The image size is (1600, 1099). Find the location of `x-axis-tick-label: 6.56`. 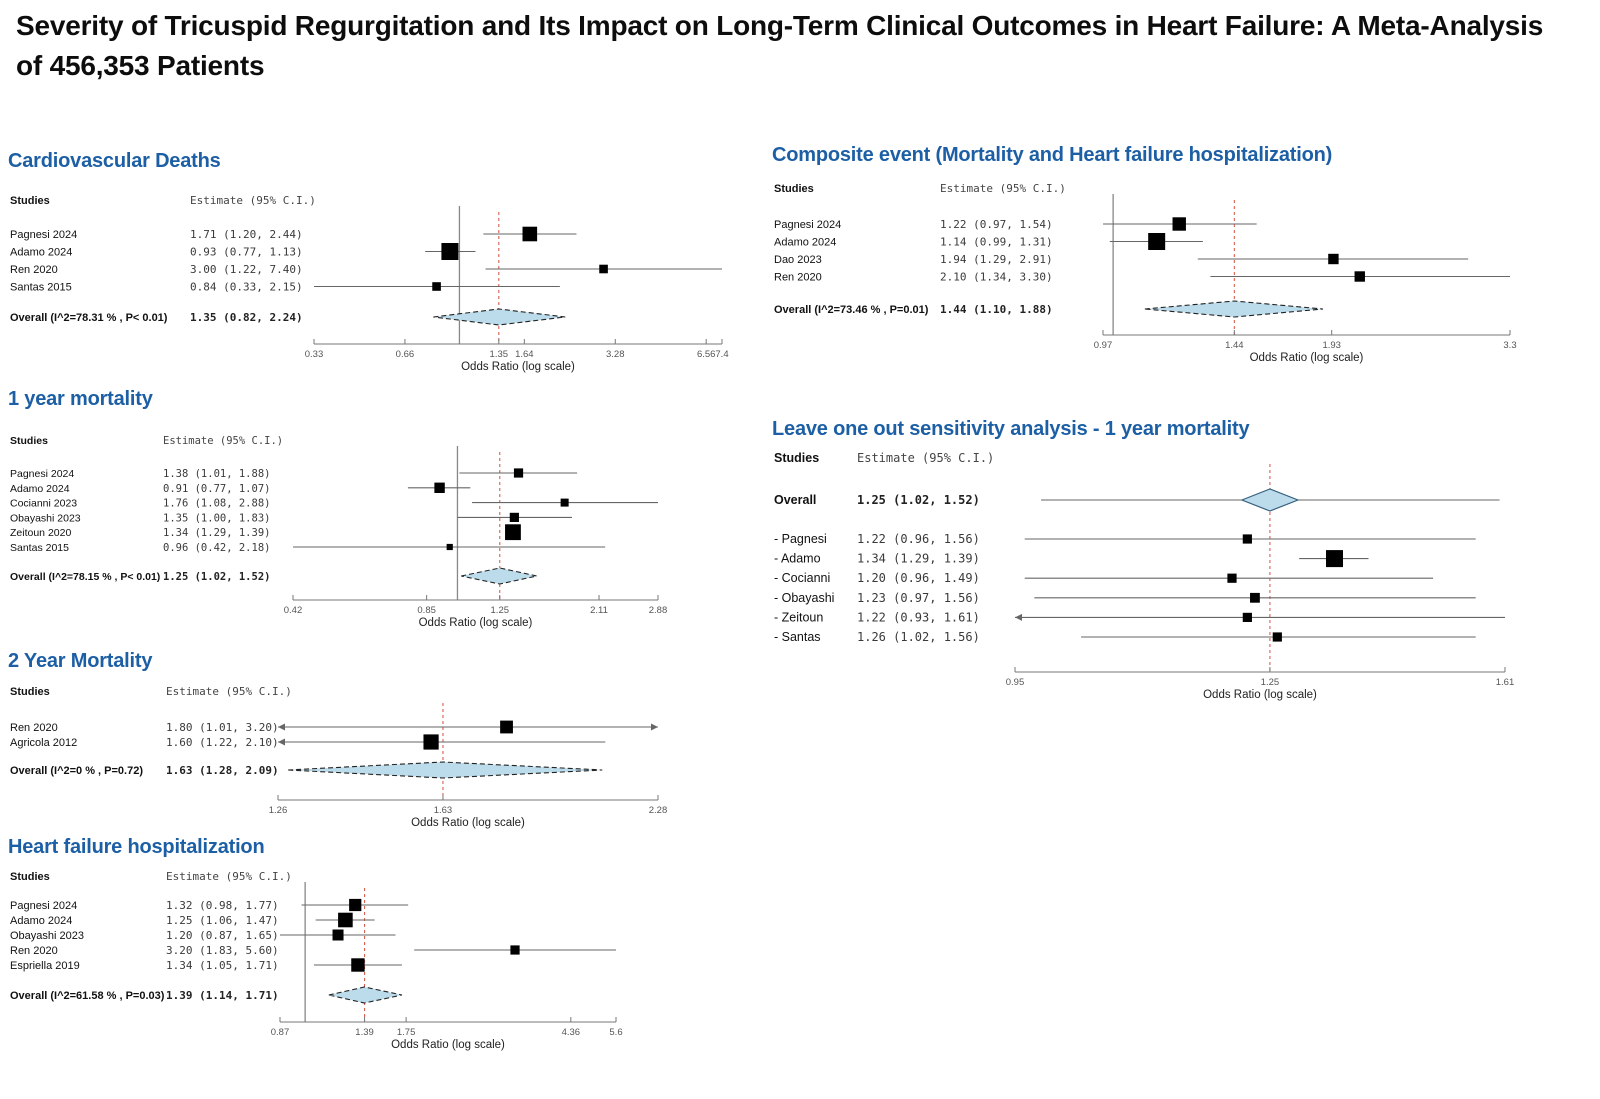

x-axis-tick-label: 6.56 is located at coordinates (706, 354).